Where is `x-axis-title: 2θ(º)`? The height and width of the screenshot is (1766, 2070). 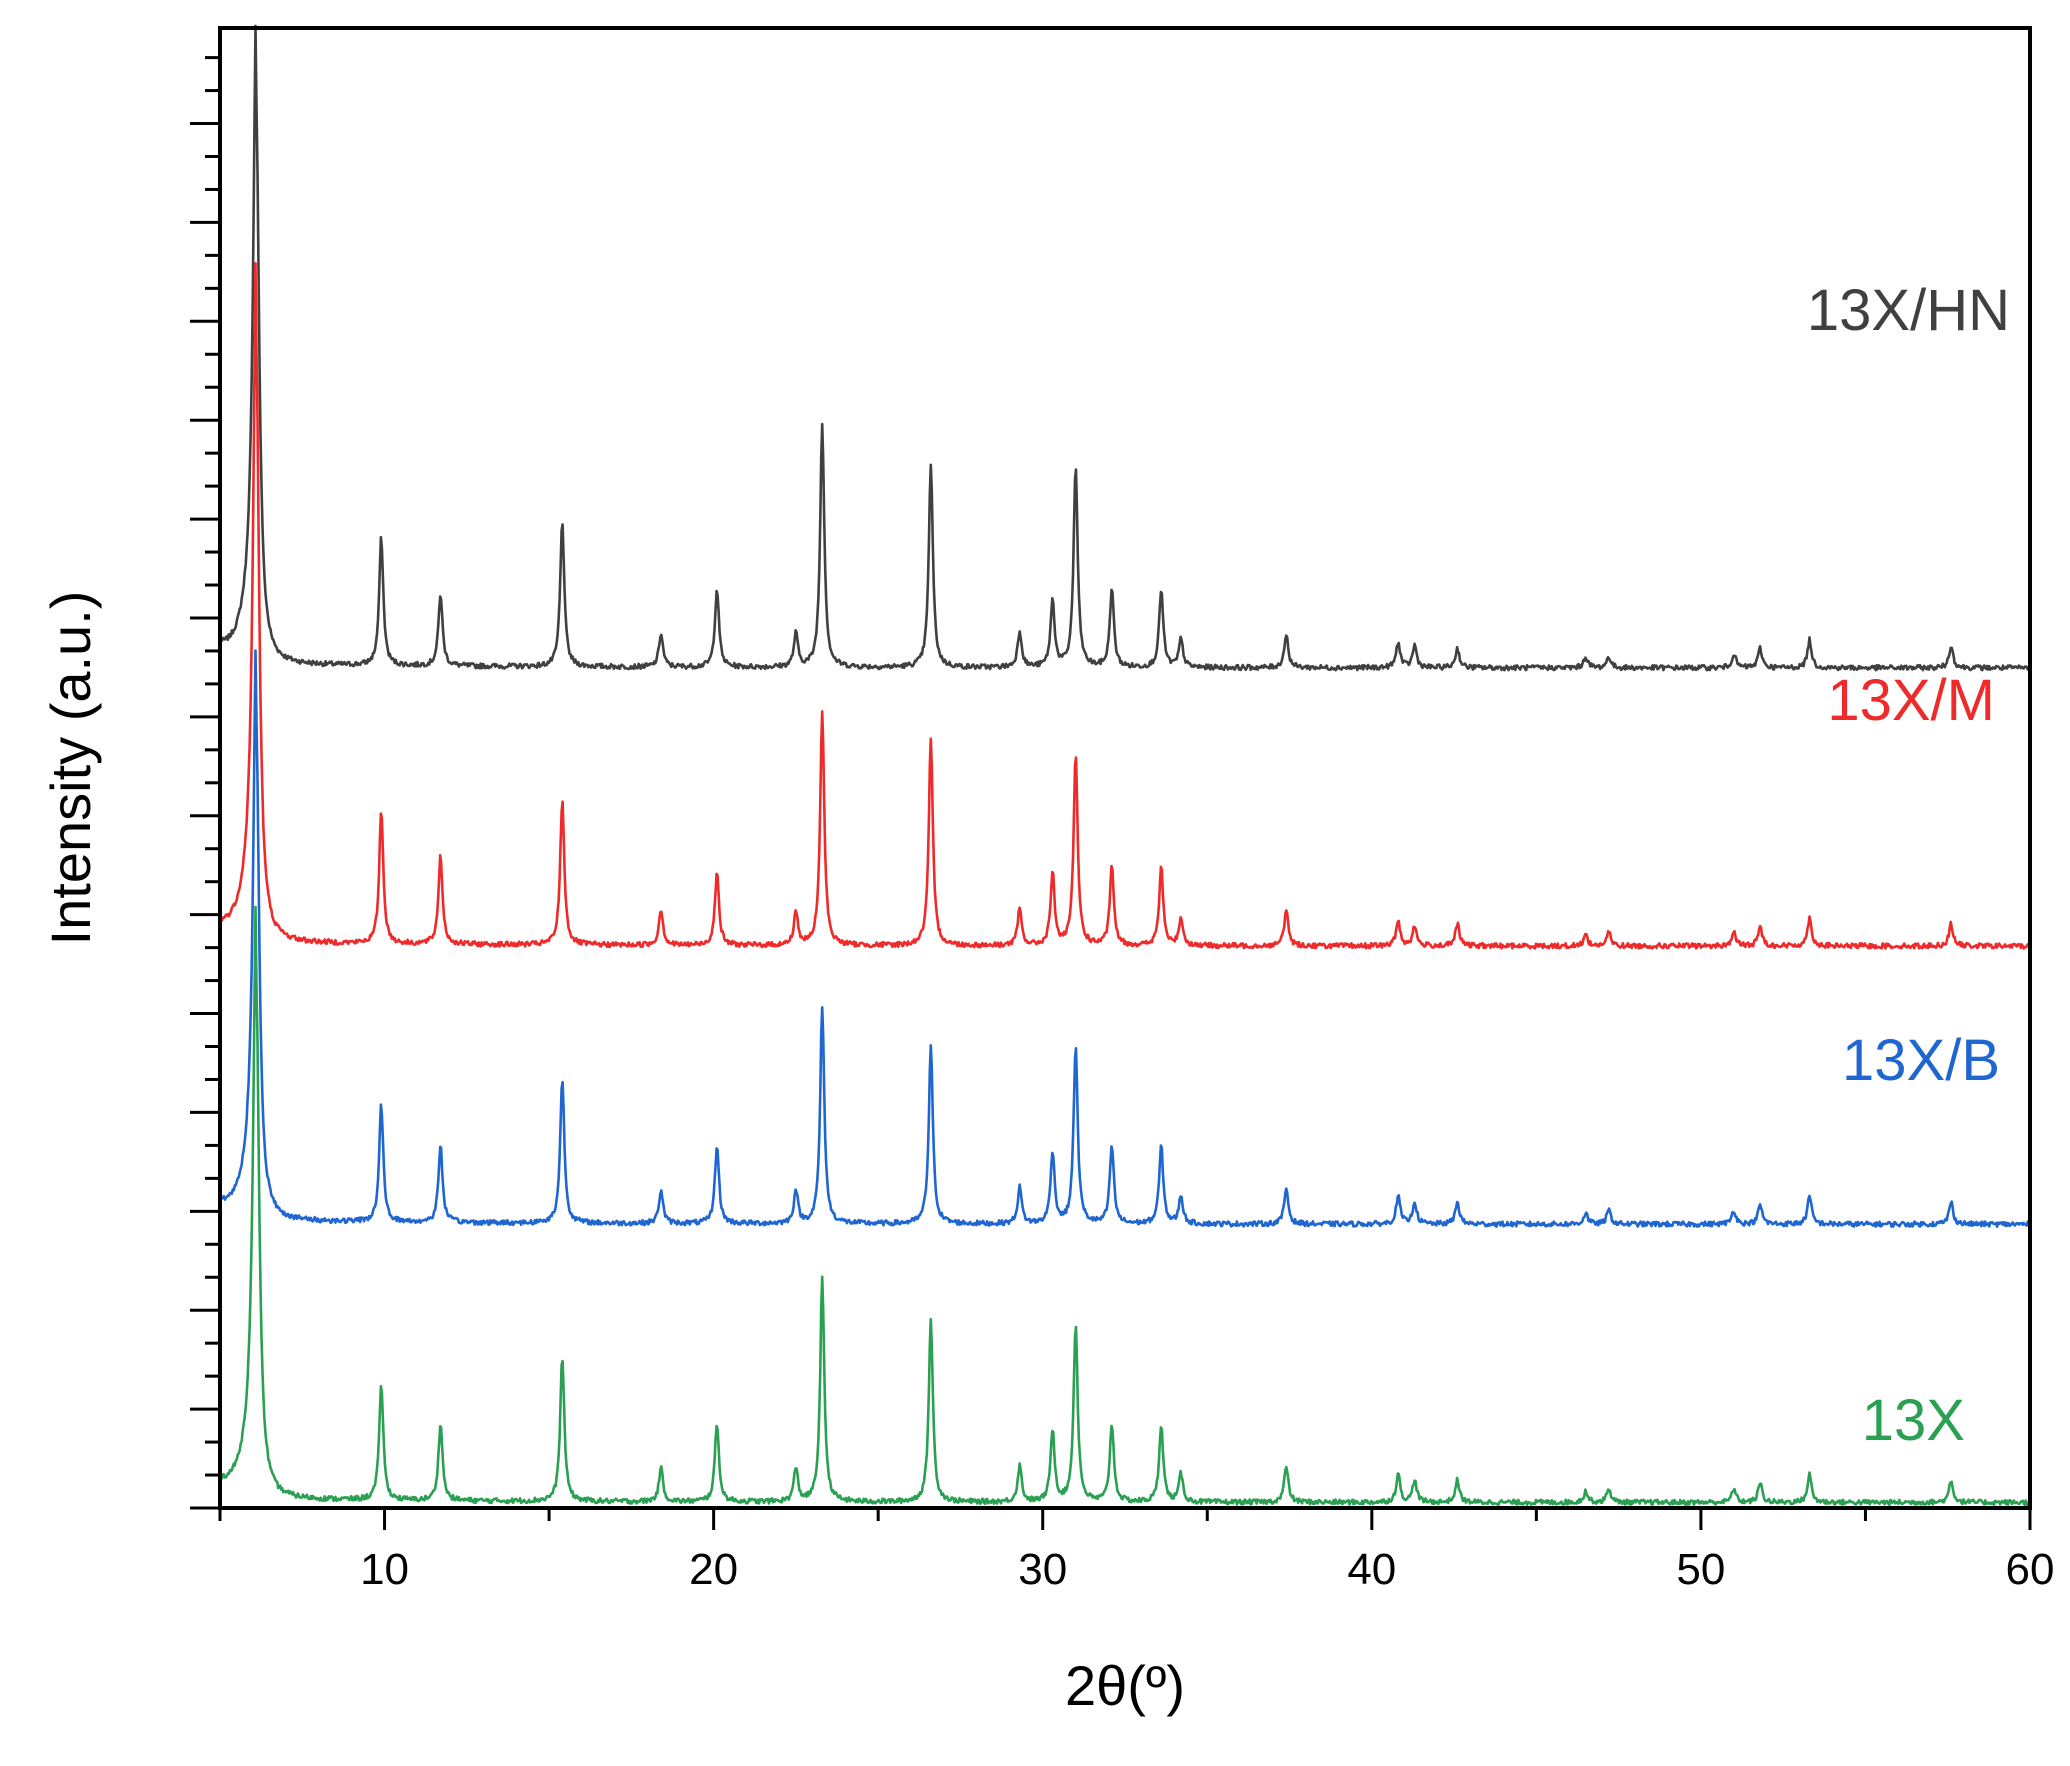
x-axis-title: 2θ(º) is located at coordinates (1125, 1685).